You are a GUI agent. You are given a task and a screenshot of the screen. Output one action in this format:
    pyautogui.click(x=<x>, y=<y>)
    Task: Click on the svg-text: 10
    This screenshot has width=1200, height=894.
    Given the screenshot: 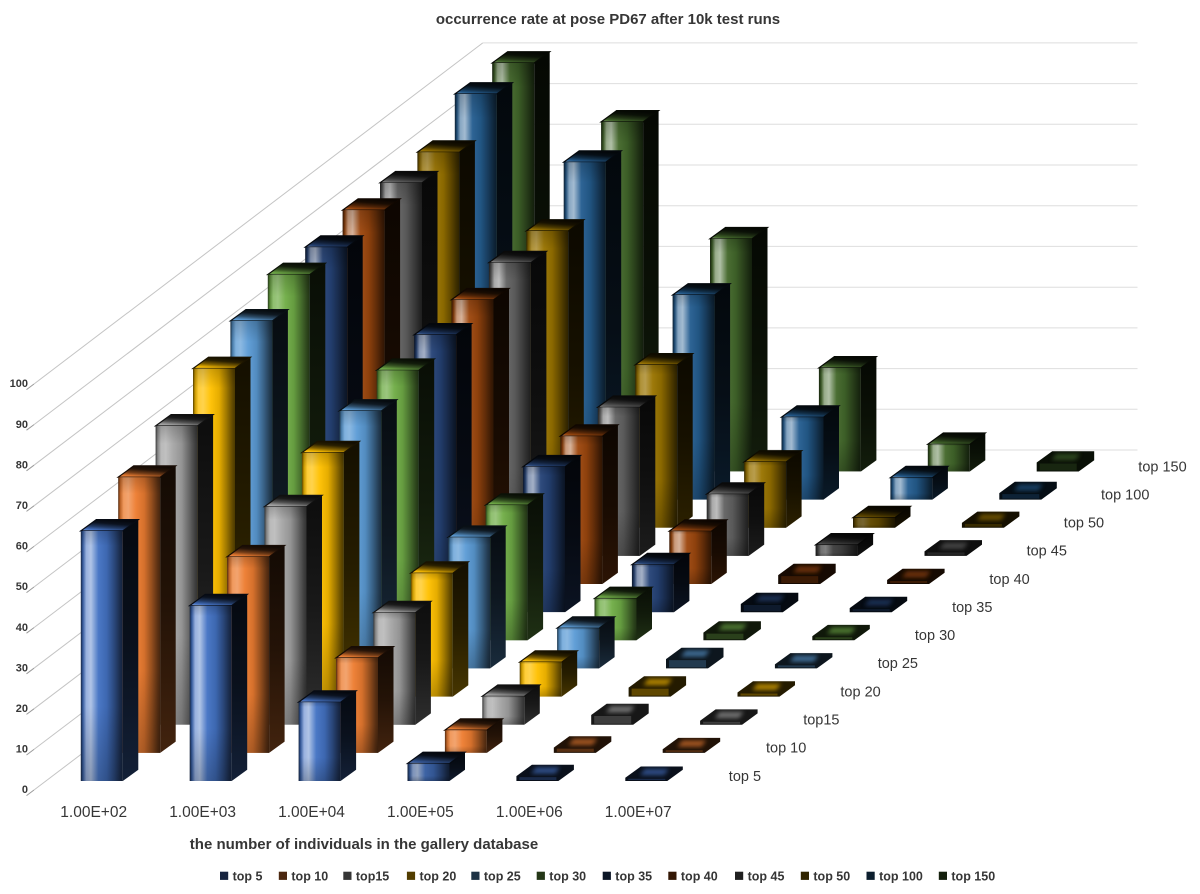 What is the action you would take?
    pyautogui.click(x=22, y=750)
    